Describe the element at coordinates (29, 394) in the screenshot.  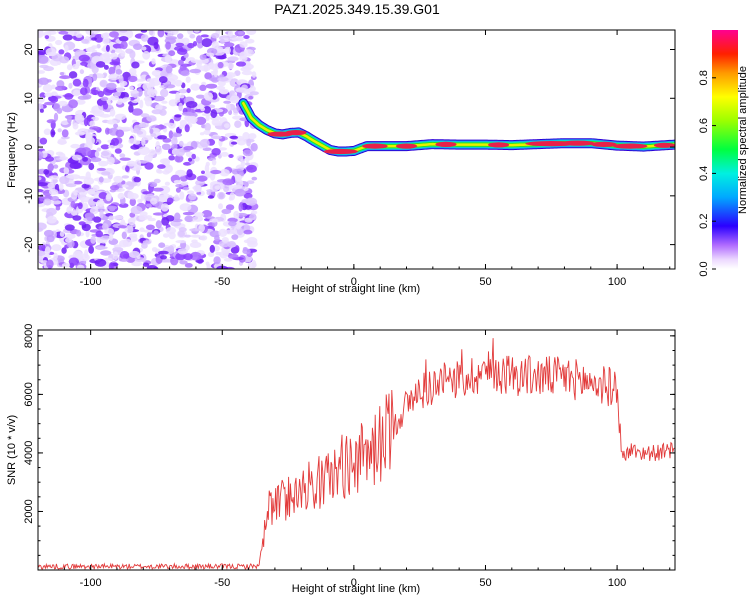
I see `y-tick-label: 6000` at that location.